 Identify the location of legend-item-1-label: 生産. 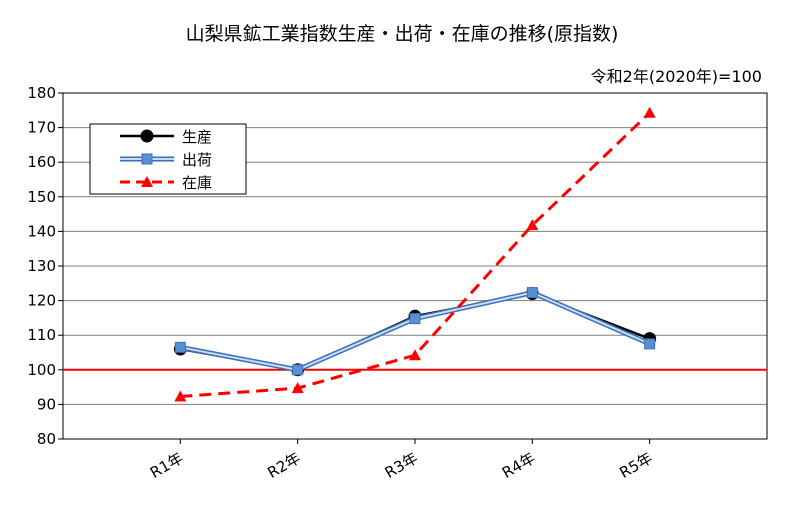
(197, 137).